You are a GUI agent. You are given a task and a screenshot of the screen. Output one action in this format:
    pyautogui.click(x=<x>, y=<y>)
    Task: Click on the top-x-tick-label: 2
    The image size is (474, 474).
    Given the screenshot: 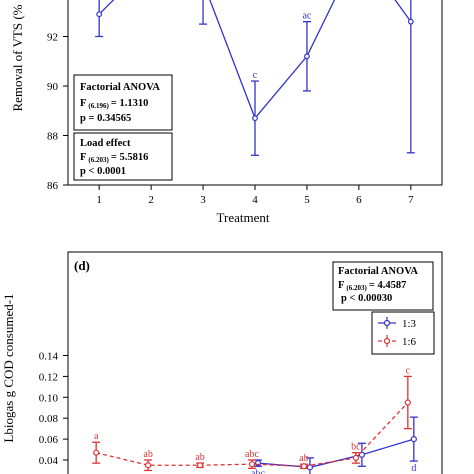 What is the action you would take?
    pyautogui.click(x=151, y=200)
    